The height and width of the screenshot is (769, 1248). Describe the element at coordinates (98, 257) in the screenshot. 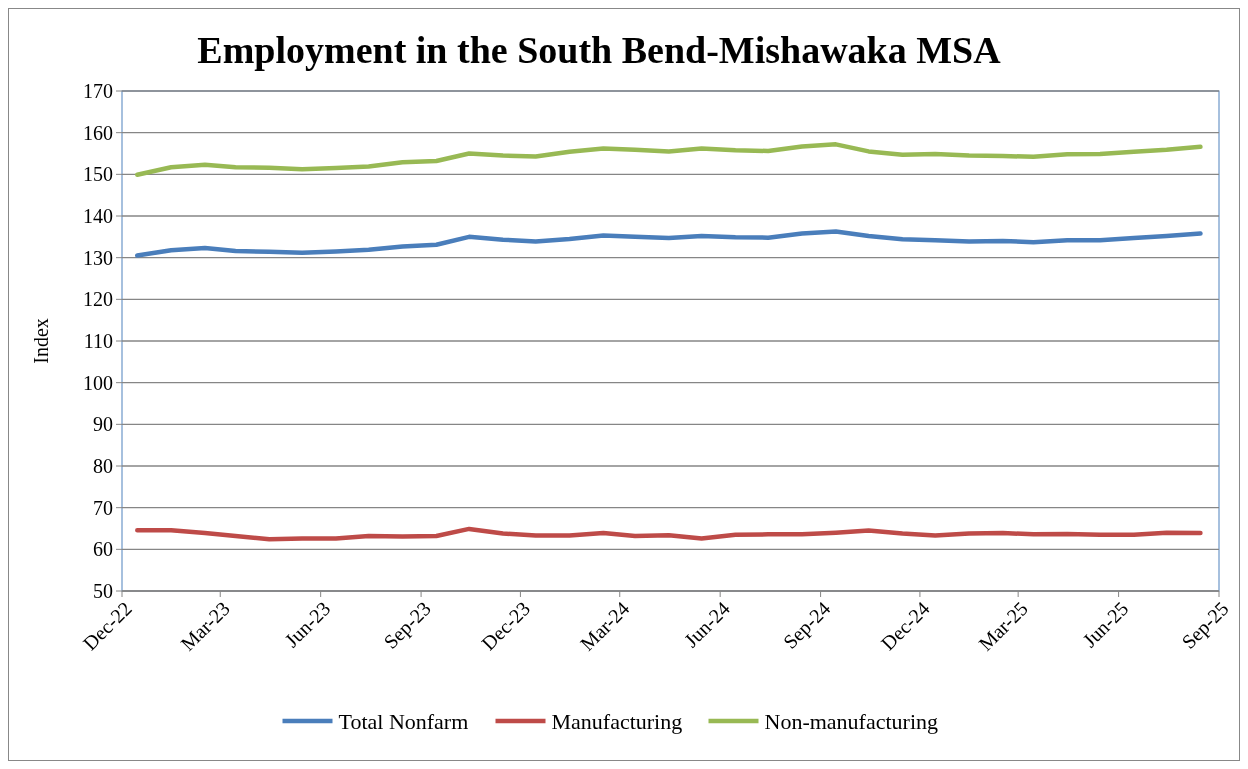

I see `y-tick-label: 130` at that location.